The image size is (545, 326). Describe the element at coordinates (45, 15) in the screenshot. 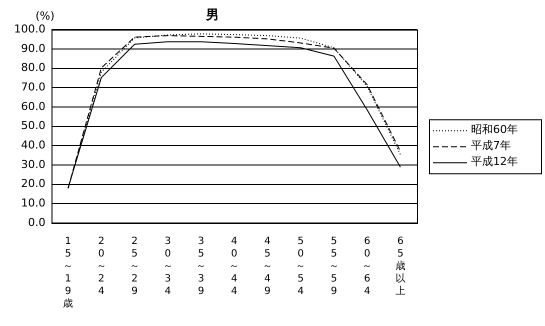

I see `y-axis-title: (%)` at that location.